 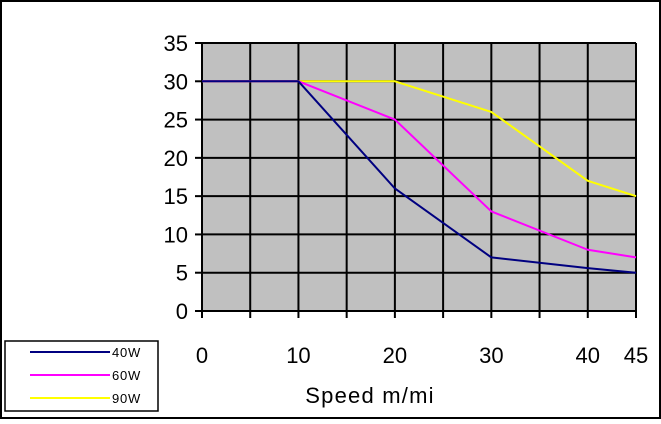 What do you see at coordinates (636, 355) in the screenshot?
I see `x-tick-label: 45` at bounding box center [636, 355].